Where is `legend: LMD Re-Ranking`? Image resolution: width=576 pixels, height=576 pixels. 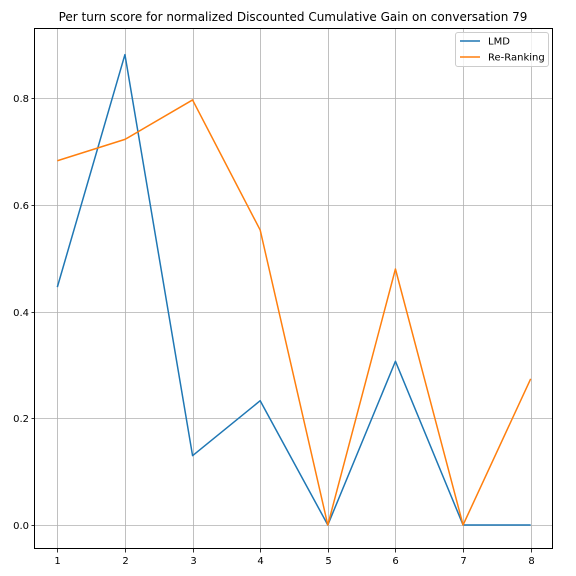 legend: LMD Re-Ranking is located at coordinates (502, 49).